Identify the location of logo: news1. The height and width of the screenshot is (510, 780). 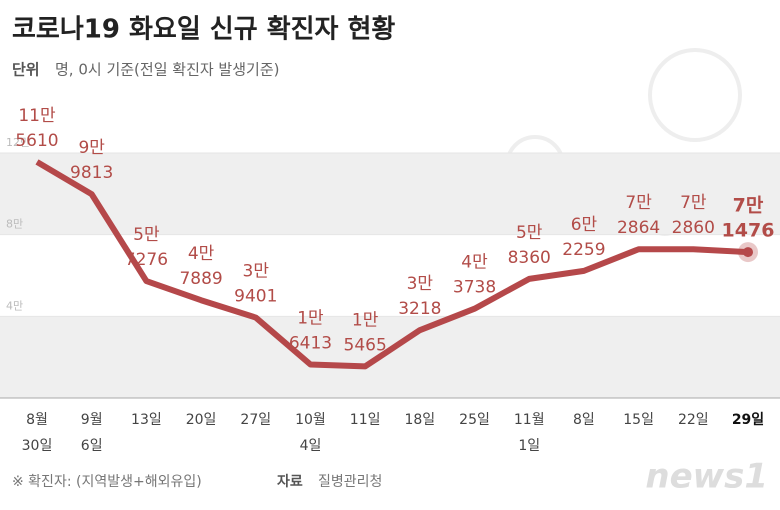
(706, 477).